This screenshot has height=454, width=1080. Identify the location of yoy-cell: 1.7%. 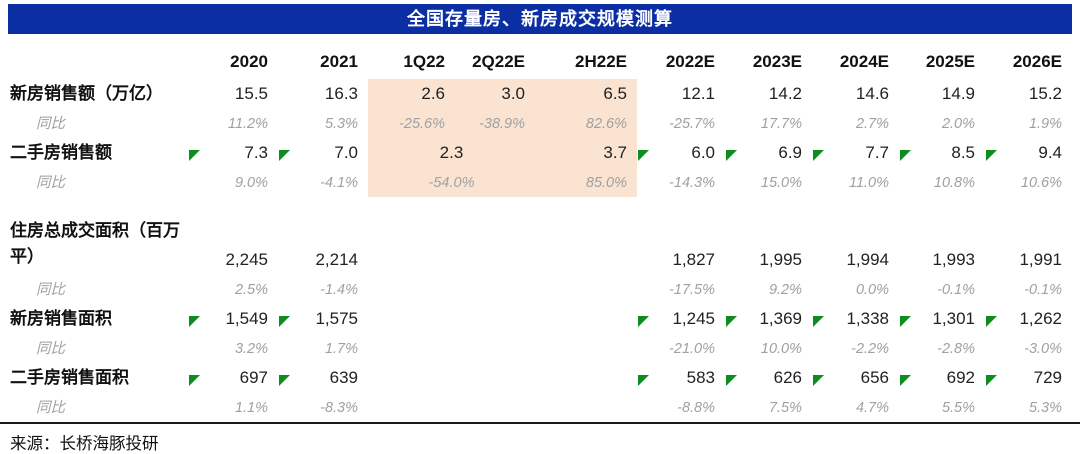
(341, 348).